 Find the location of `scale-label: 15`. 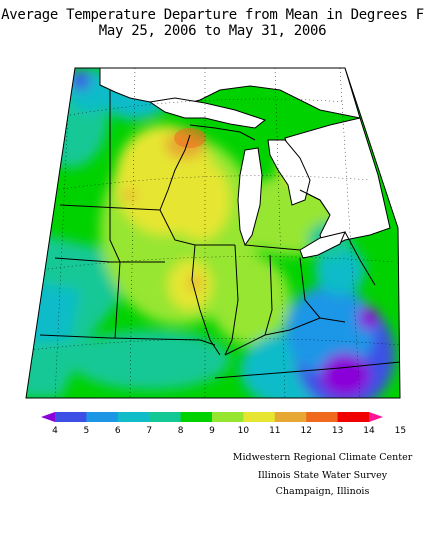

scale-label: 15 is located at coordinates (400, 431).